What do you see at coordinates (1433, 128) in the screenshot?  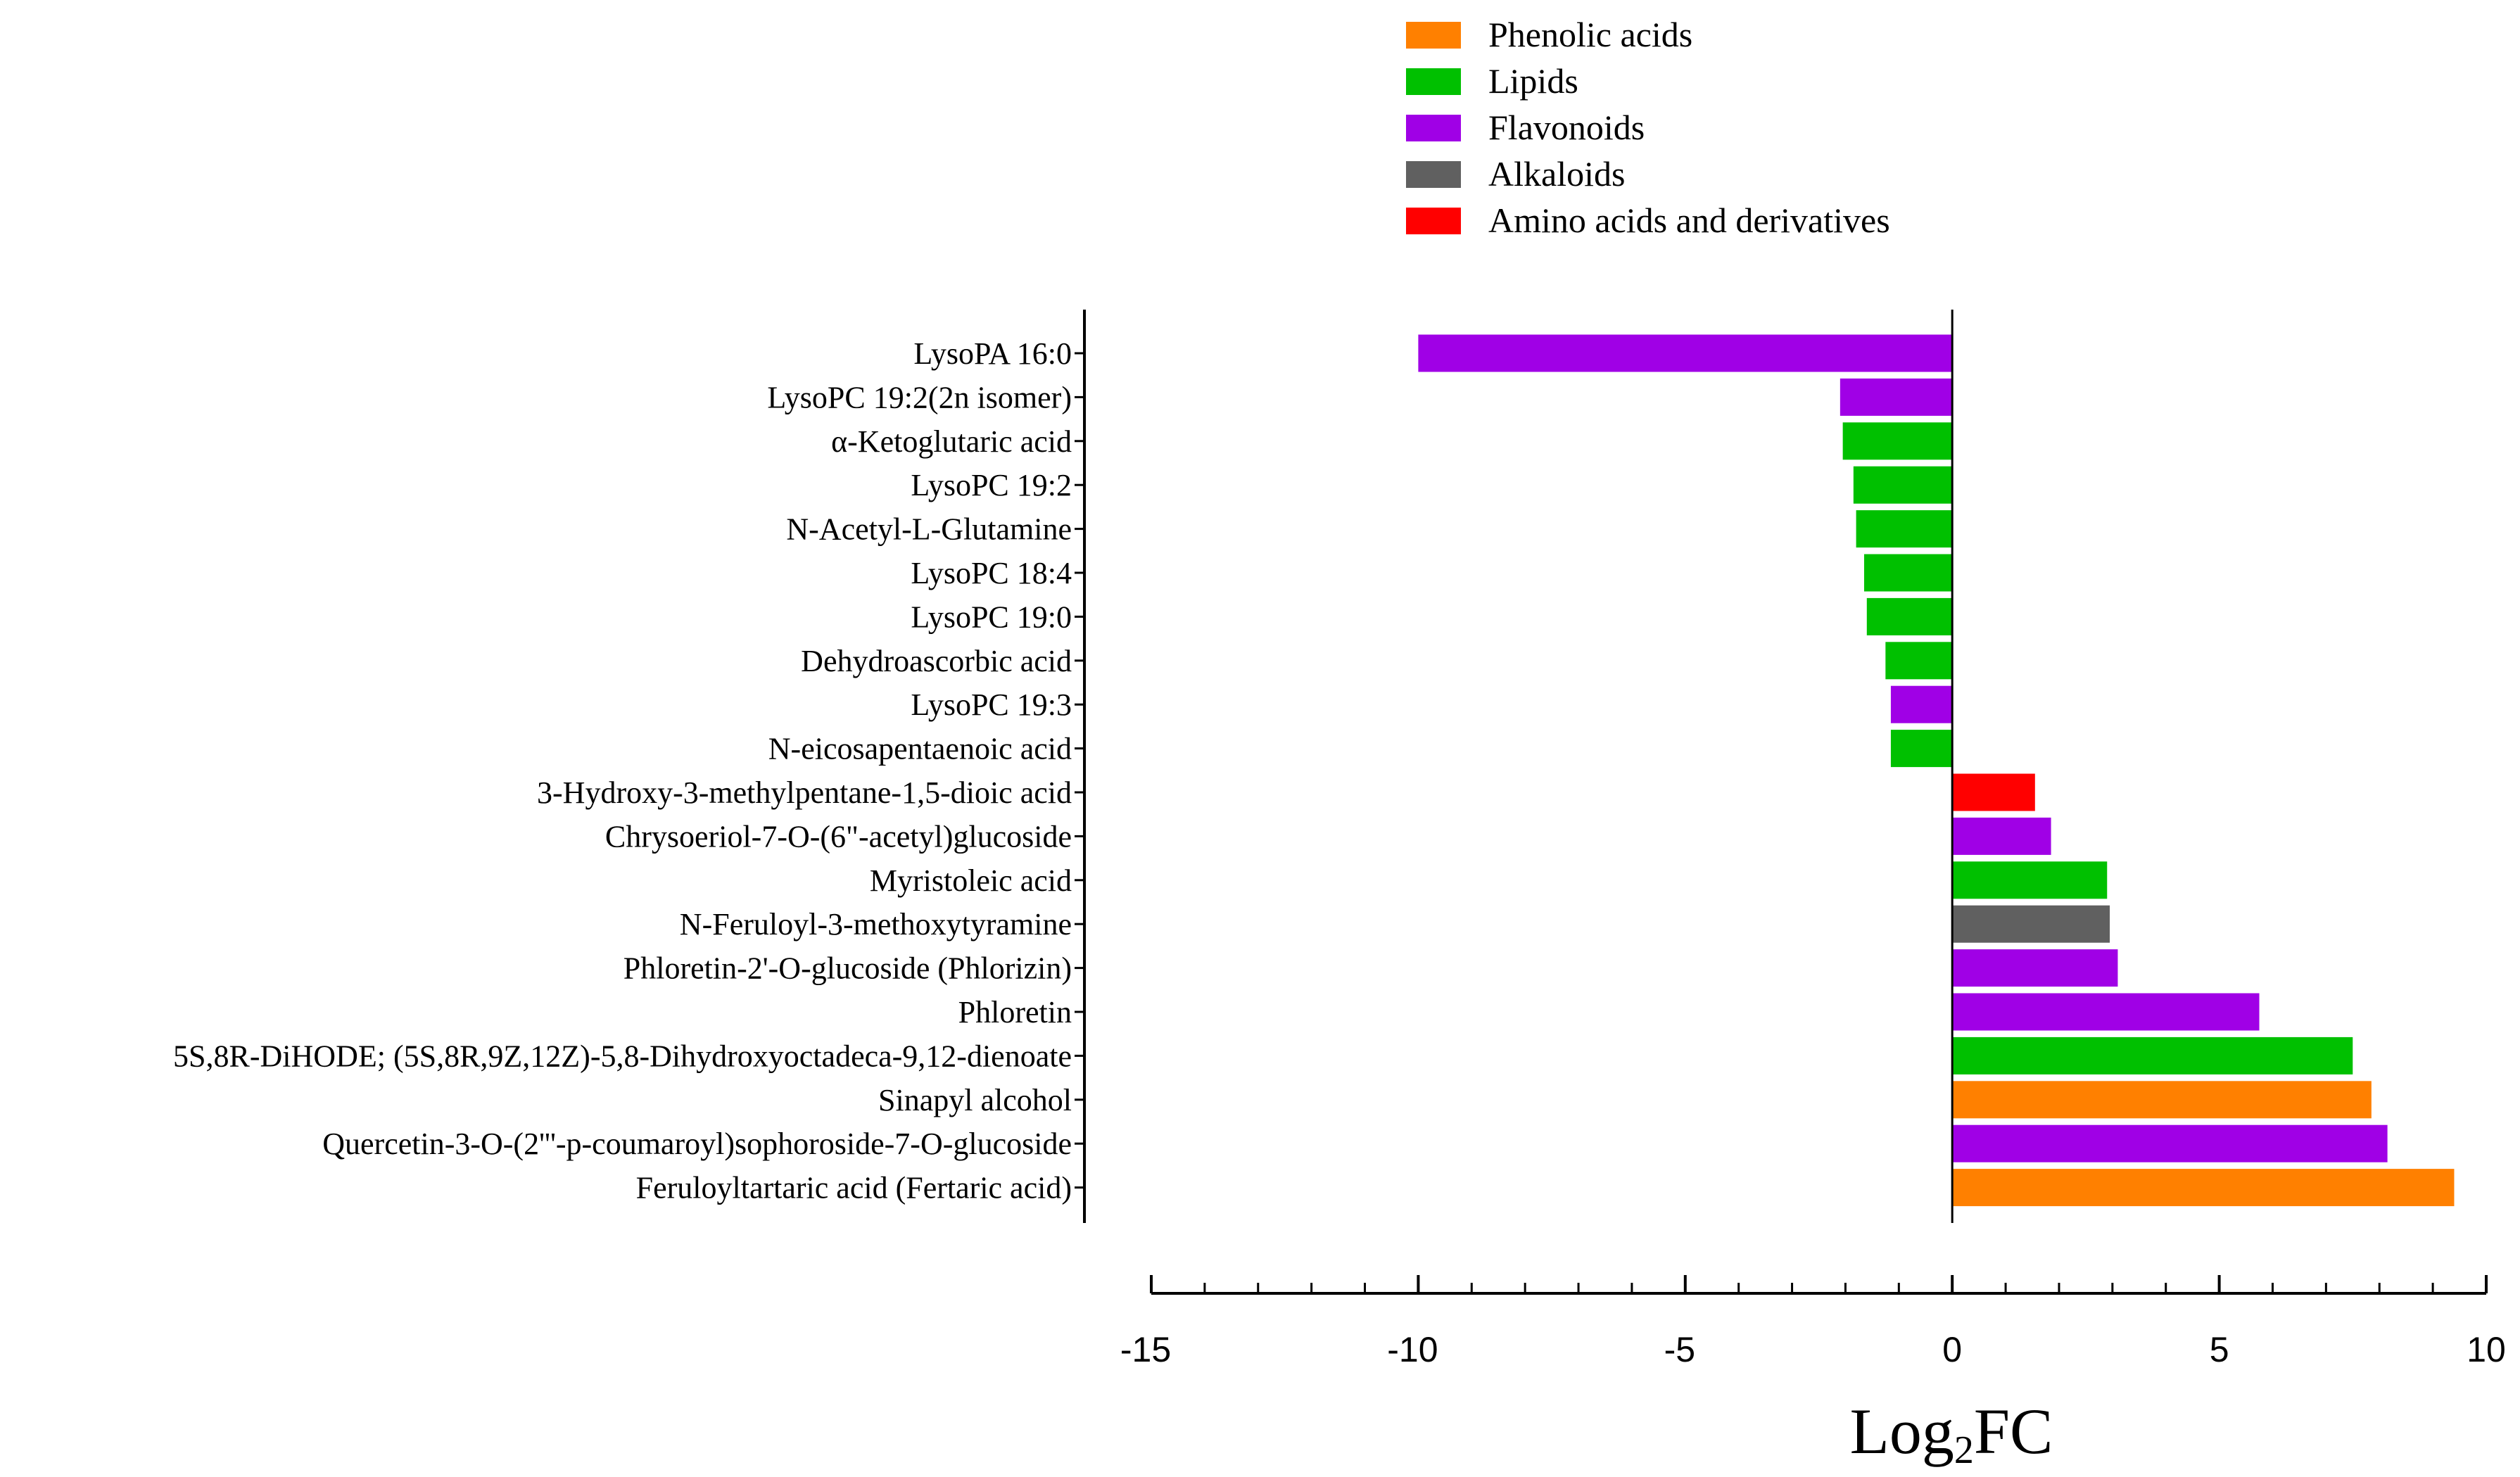 I see `legend-swatch-flavonoids` at bounding box center [1433, 128].